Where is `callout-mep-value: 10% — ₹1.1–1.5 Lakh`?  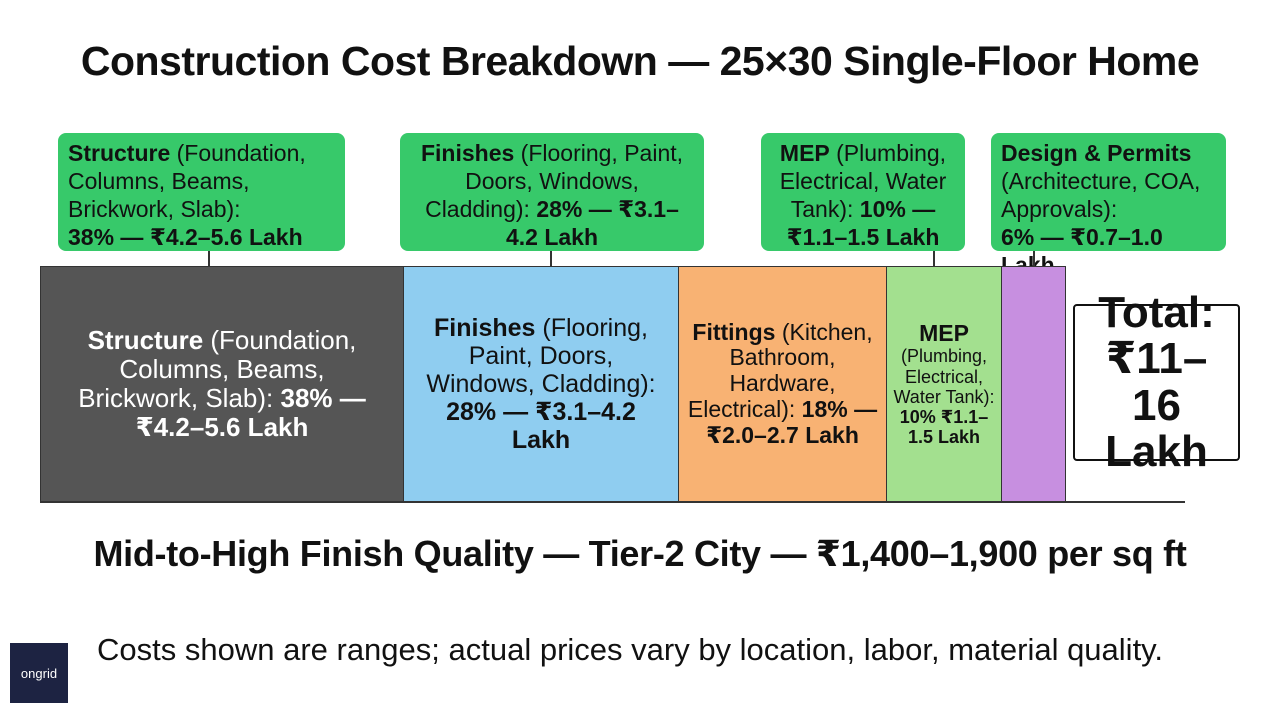 callout-mep-value: 10% — ₹1.1–1.5 Lakh is located at coordinates (863, 223).